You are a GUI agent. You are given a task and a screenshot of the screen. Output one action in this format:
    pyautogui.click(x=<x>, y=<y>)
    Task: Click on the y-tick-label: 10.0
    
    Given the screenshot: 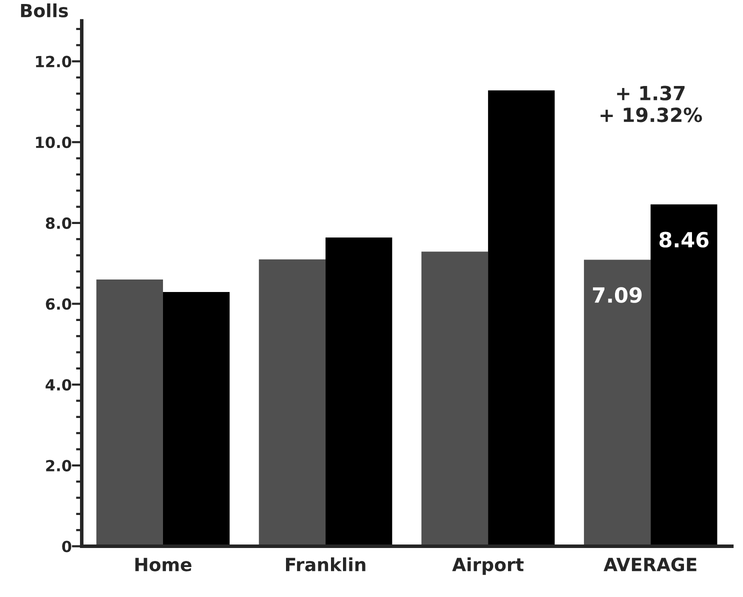 What is the action you would take?
    pyautogui.click(x=54, y=142)
    